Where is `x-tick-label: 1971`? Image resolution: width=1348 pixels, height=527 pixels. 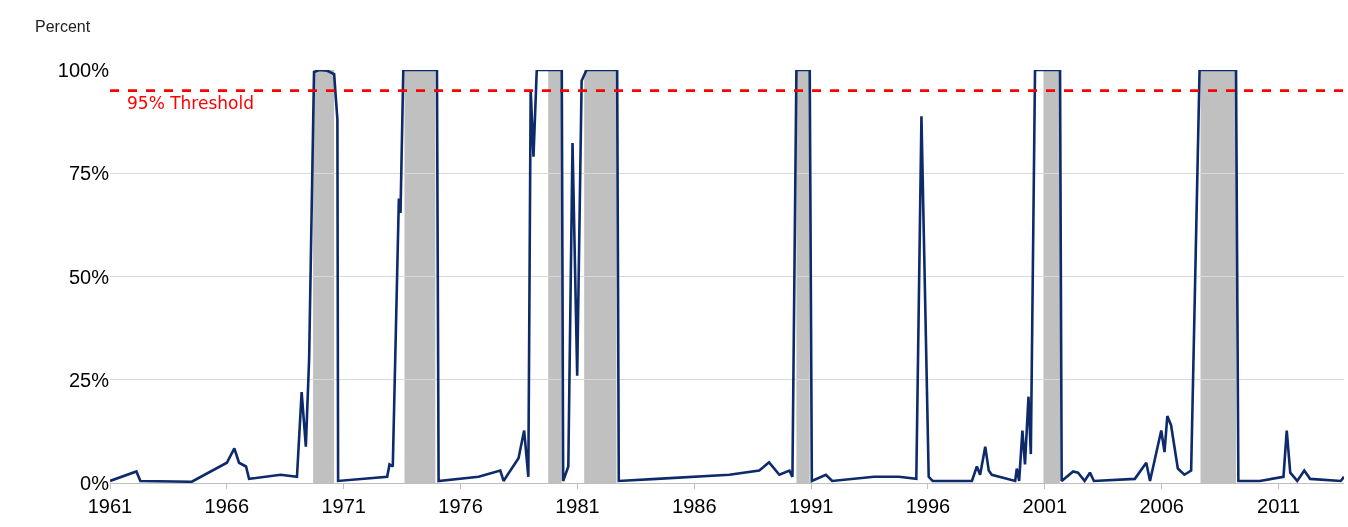
x-tick-label: 1971 is located at coordinates (343, 506).